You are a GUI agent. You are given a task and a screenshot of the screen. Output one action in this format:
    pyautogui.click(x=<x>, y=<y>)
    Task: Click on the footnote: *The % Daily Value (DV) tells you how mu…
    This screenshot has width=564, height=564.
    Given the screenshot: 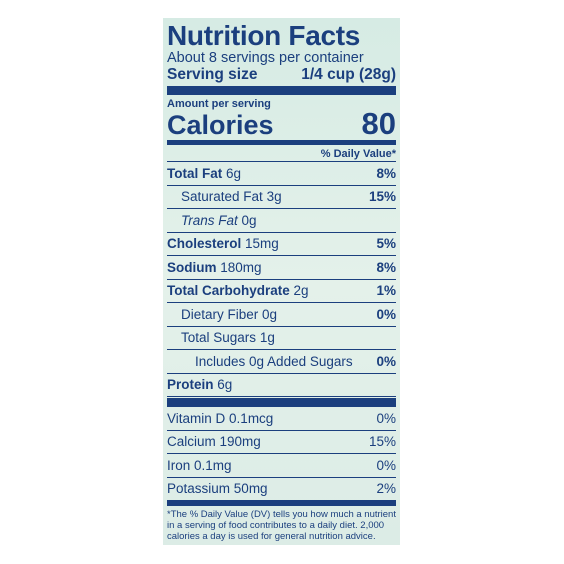 What is the action you would take?
    pyautogui.click(x=281, y=525)
    